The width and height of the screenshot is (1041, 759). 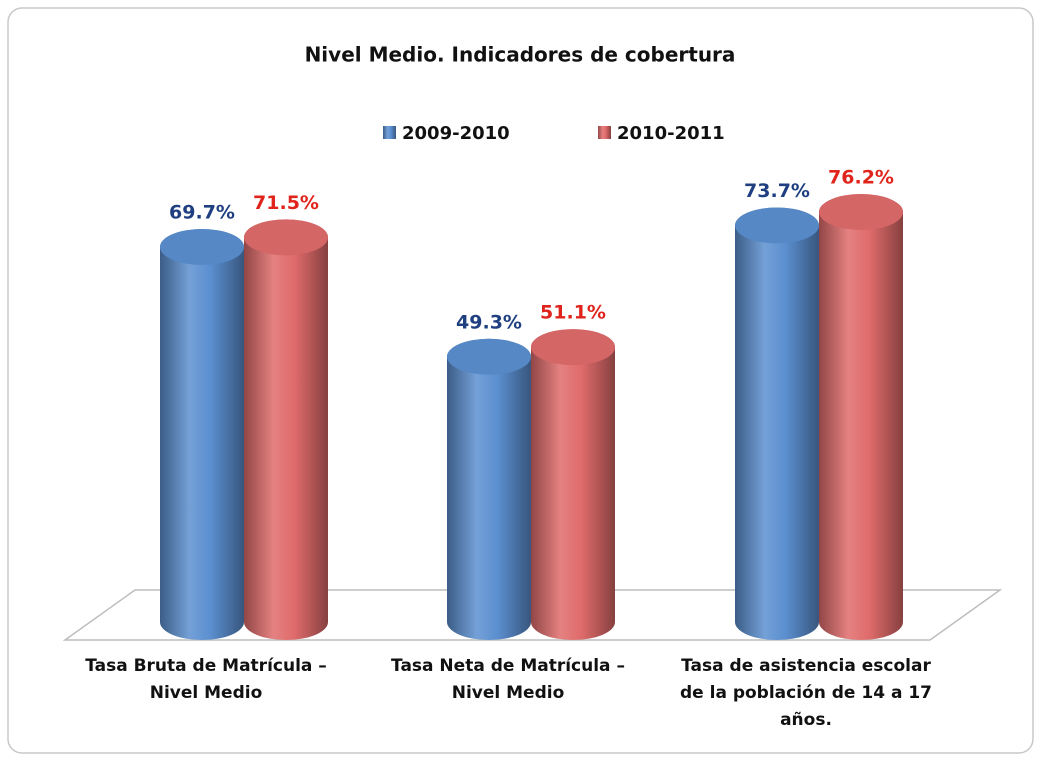 What do you see at coordinates (489, 322) in the screenshot?
I see `data-label: 49.3%` at bounding box center [489, 322].